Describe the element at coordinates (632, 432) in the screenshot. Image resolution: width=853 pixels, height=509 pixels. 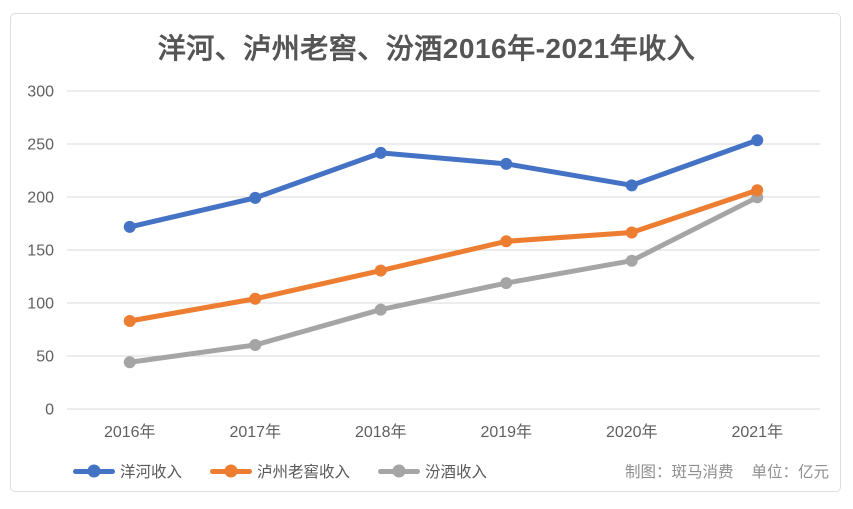
I see `x-tick-label: 2020年` at that location.